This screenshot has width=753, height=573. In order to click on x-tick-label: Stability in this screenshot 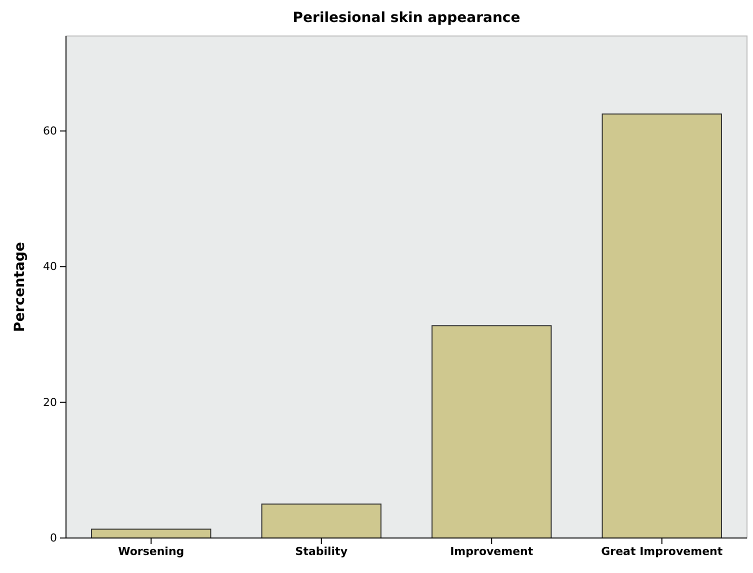, I will do `click(321, 551)`.